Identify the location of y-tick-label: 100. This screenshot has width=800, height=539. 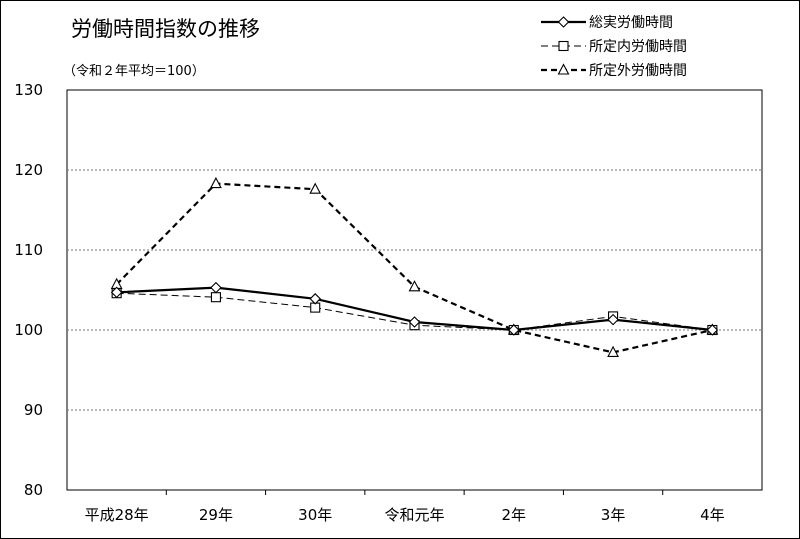
(28, 330).